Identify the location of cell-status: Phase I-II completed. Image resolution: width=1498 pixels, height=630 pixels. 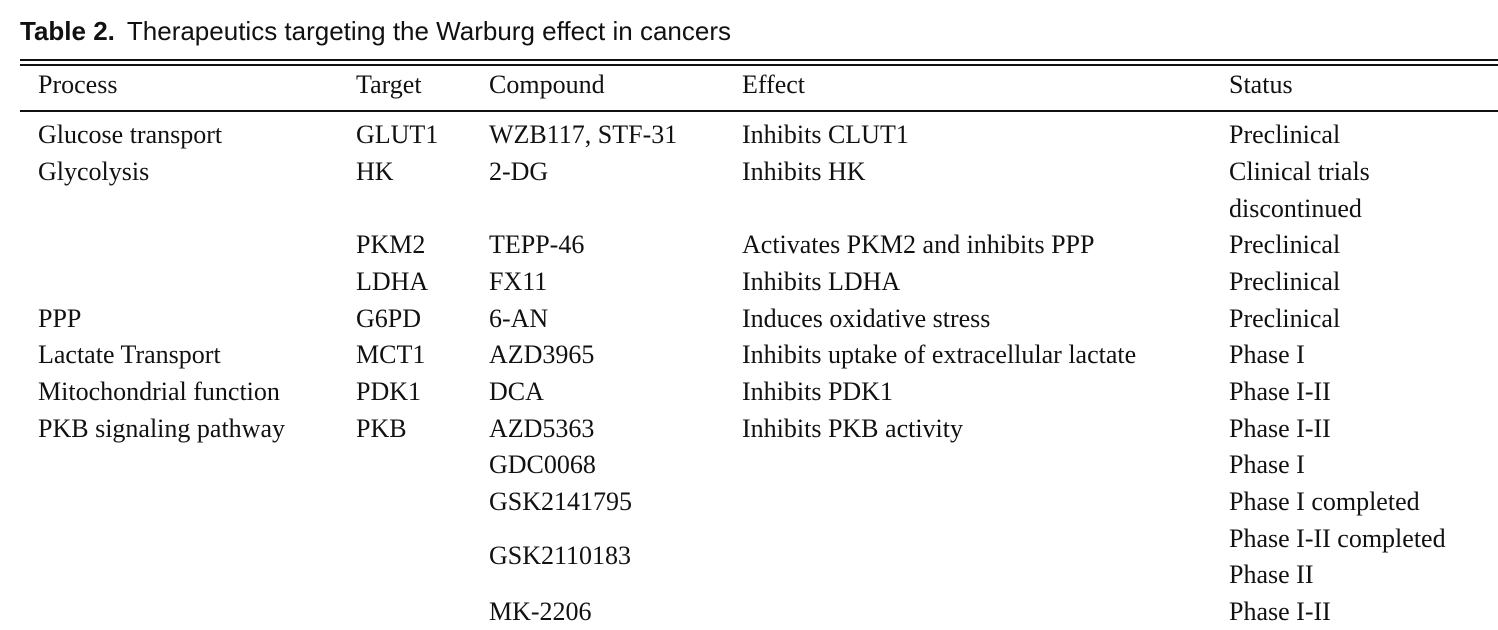
(1337, 538).